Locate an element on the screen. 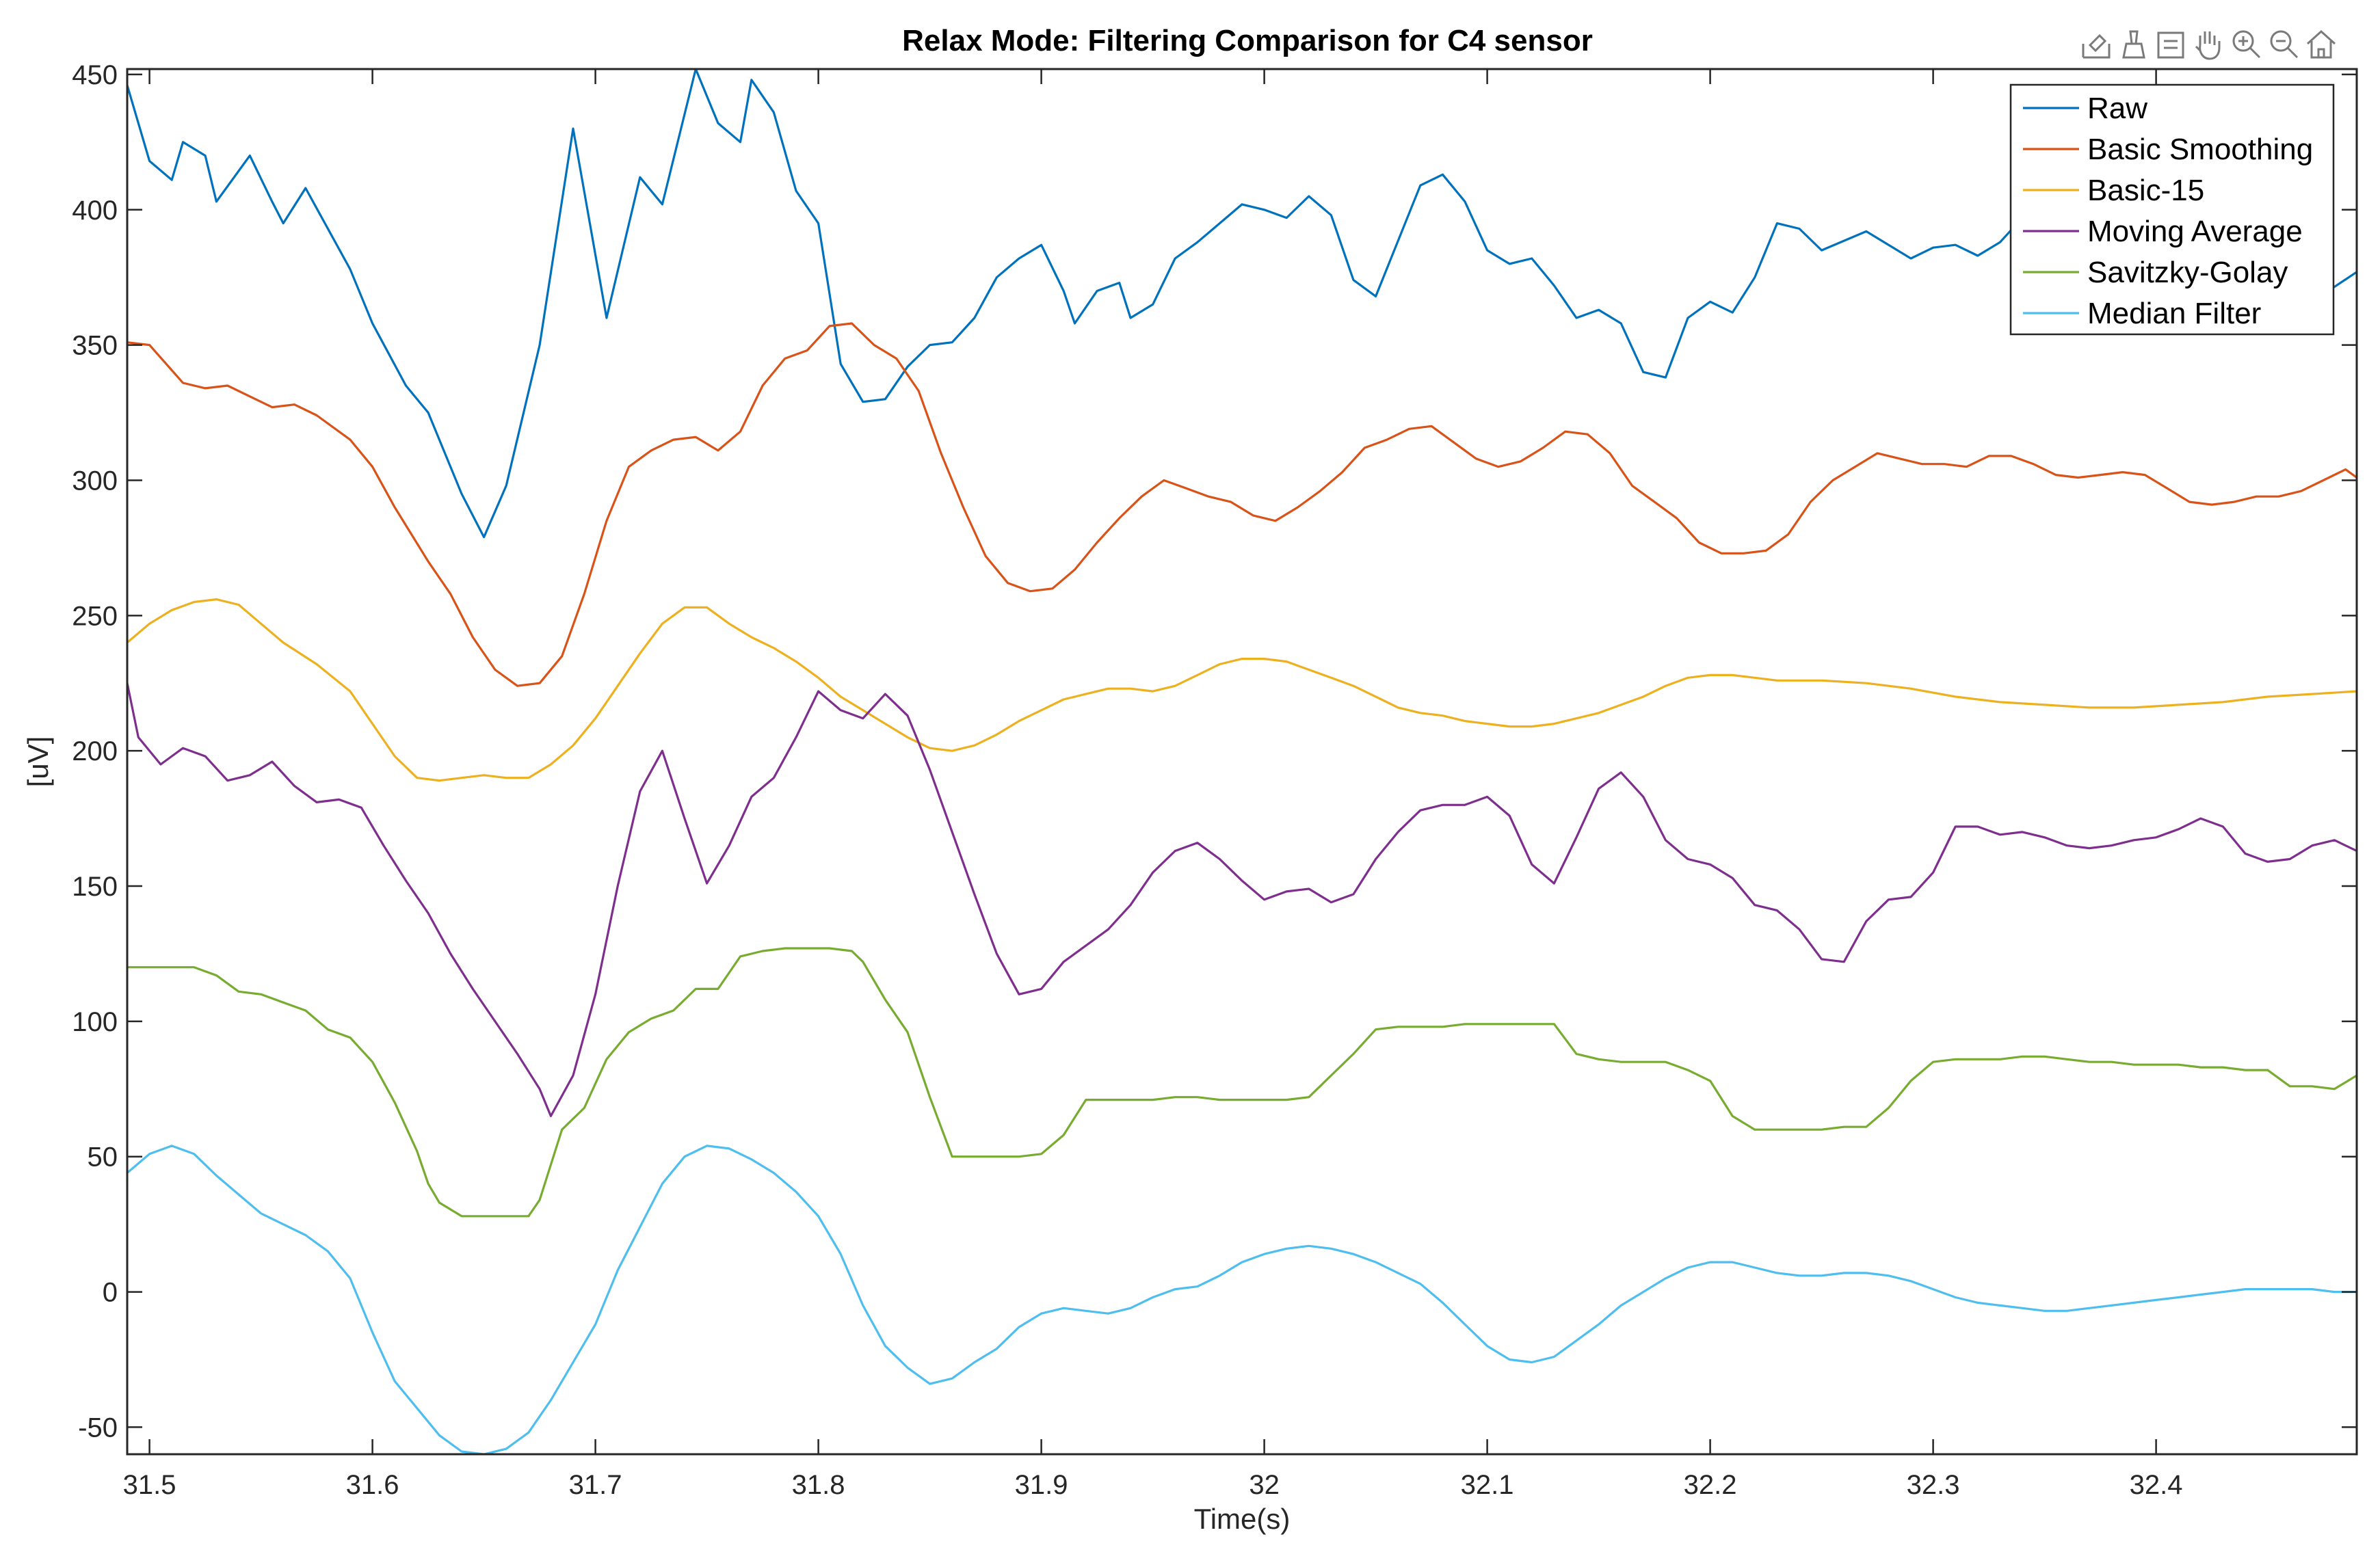  y-tick-label: 300 is located at coordinates (95, 481).